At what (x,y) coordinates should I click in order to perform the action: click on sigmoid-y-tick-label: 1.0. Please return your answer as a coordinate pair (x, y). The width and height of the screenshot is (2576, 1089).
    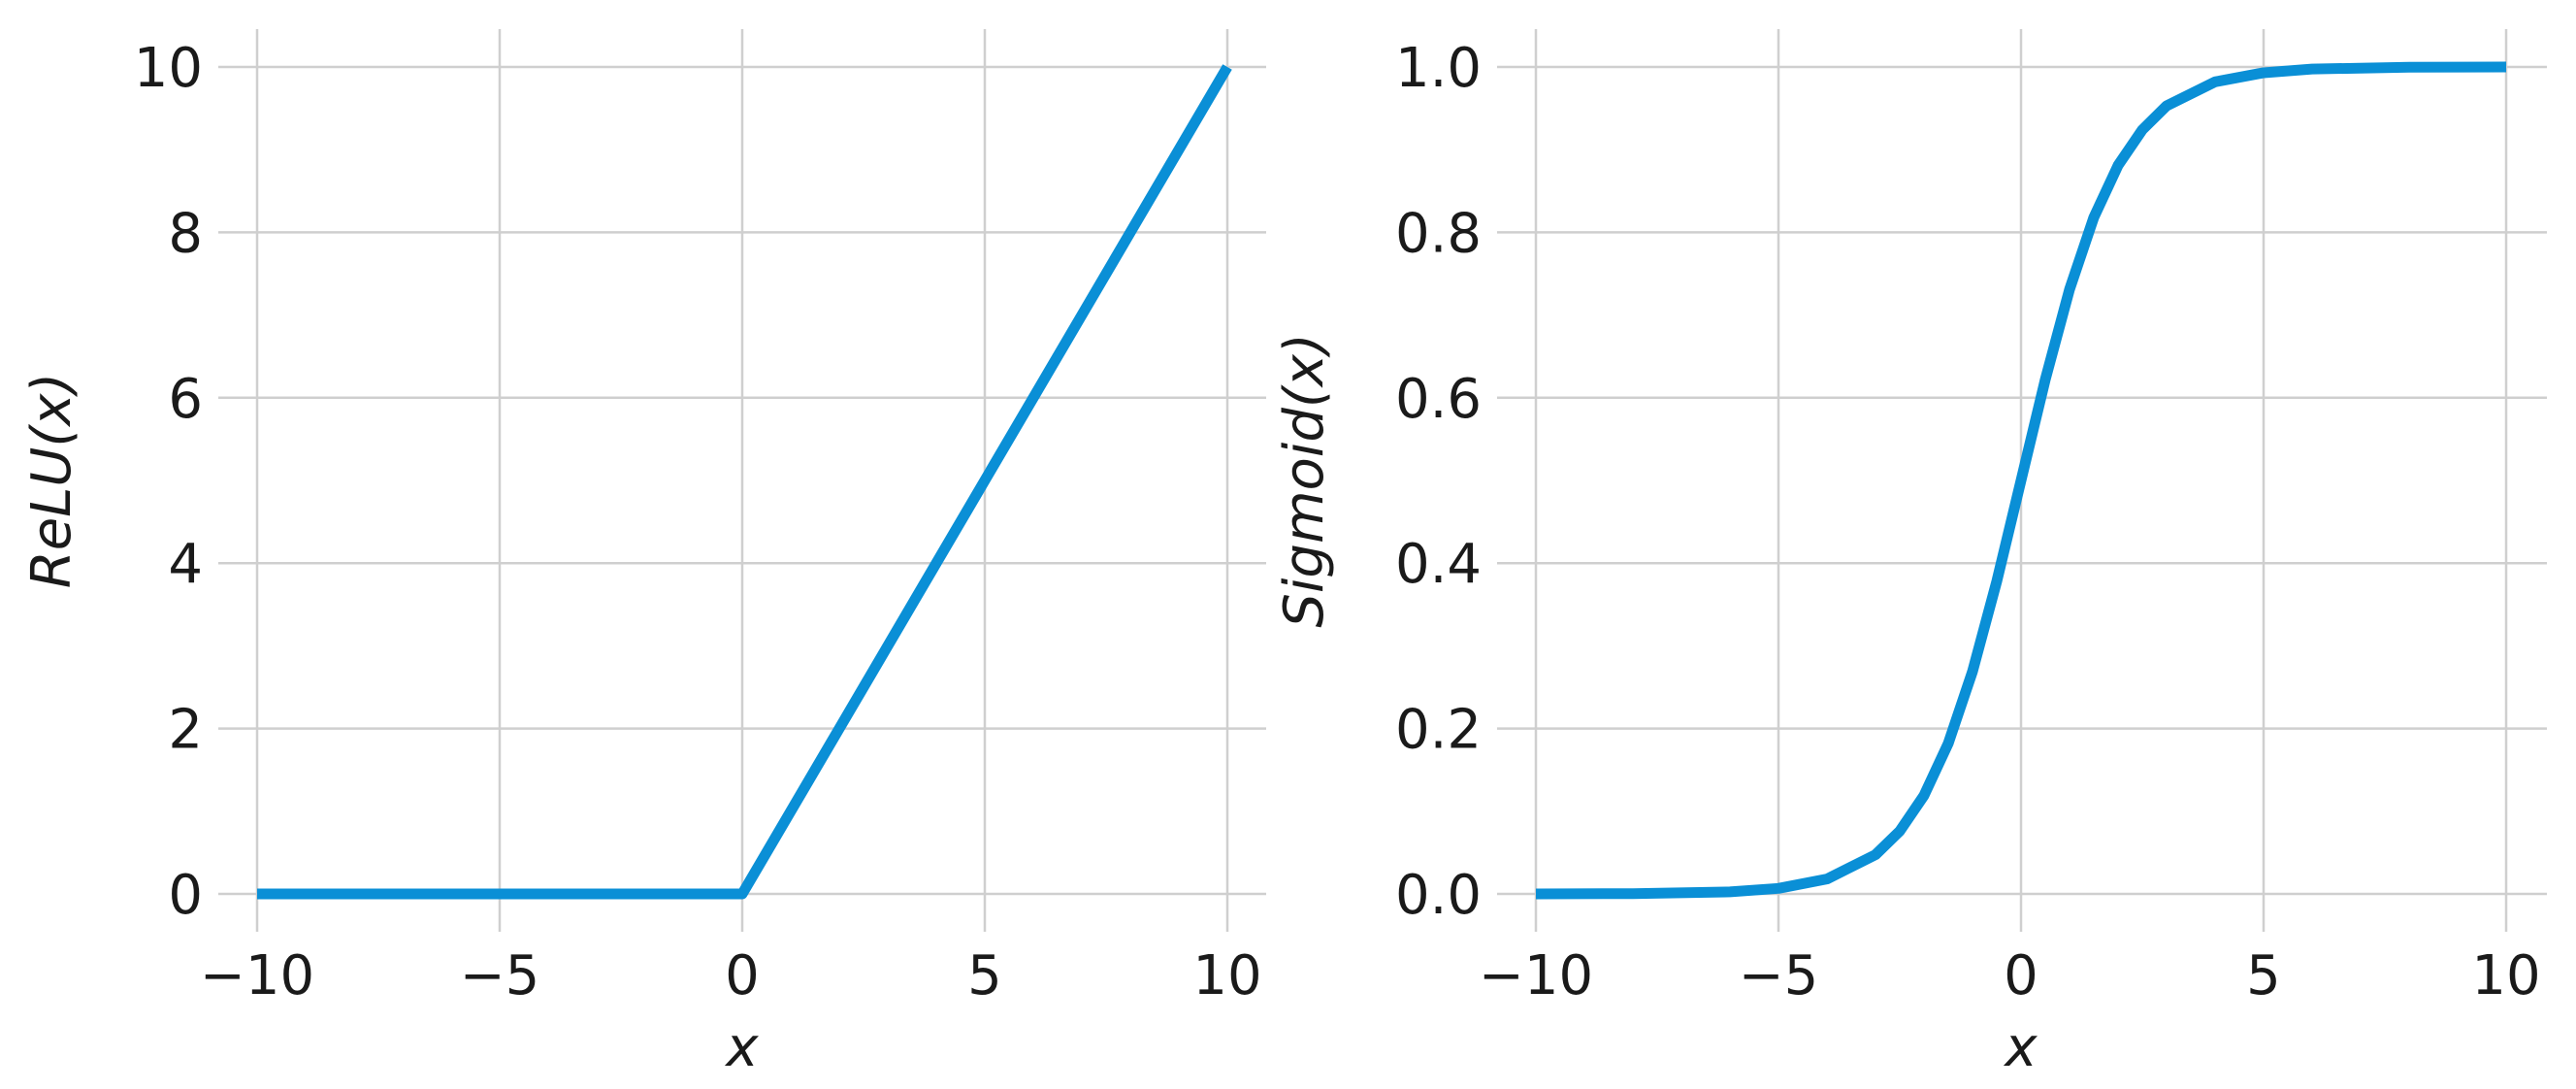
    Looking at the image, I should click on (1439, 68).